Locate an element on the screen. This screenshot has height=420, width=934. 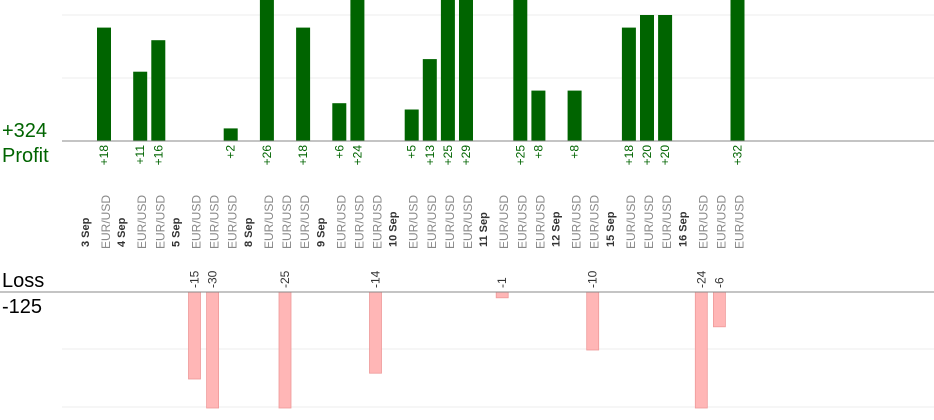
date-tick-label: 4 Sep is located at coordinates (122, 232).